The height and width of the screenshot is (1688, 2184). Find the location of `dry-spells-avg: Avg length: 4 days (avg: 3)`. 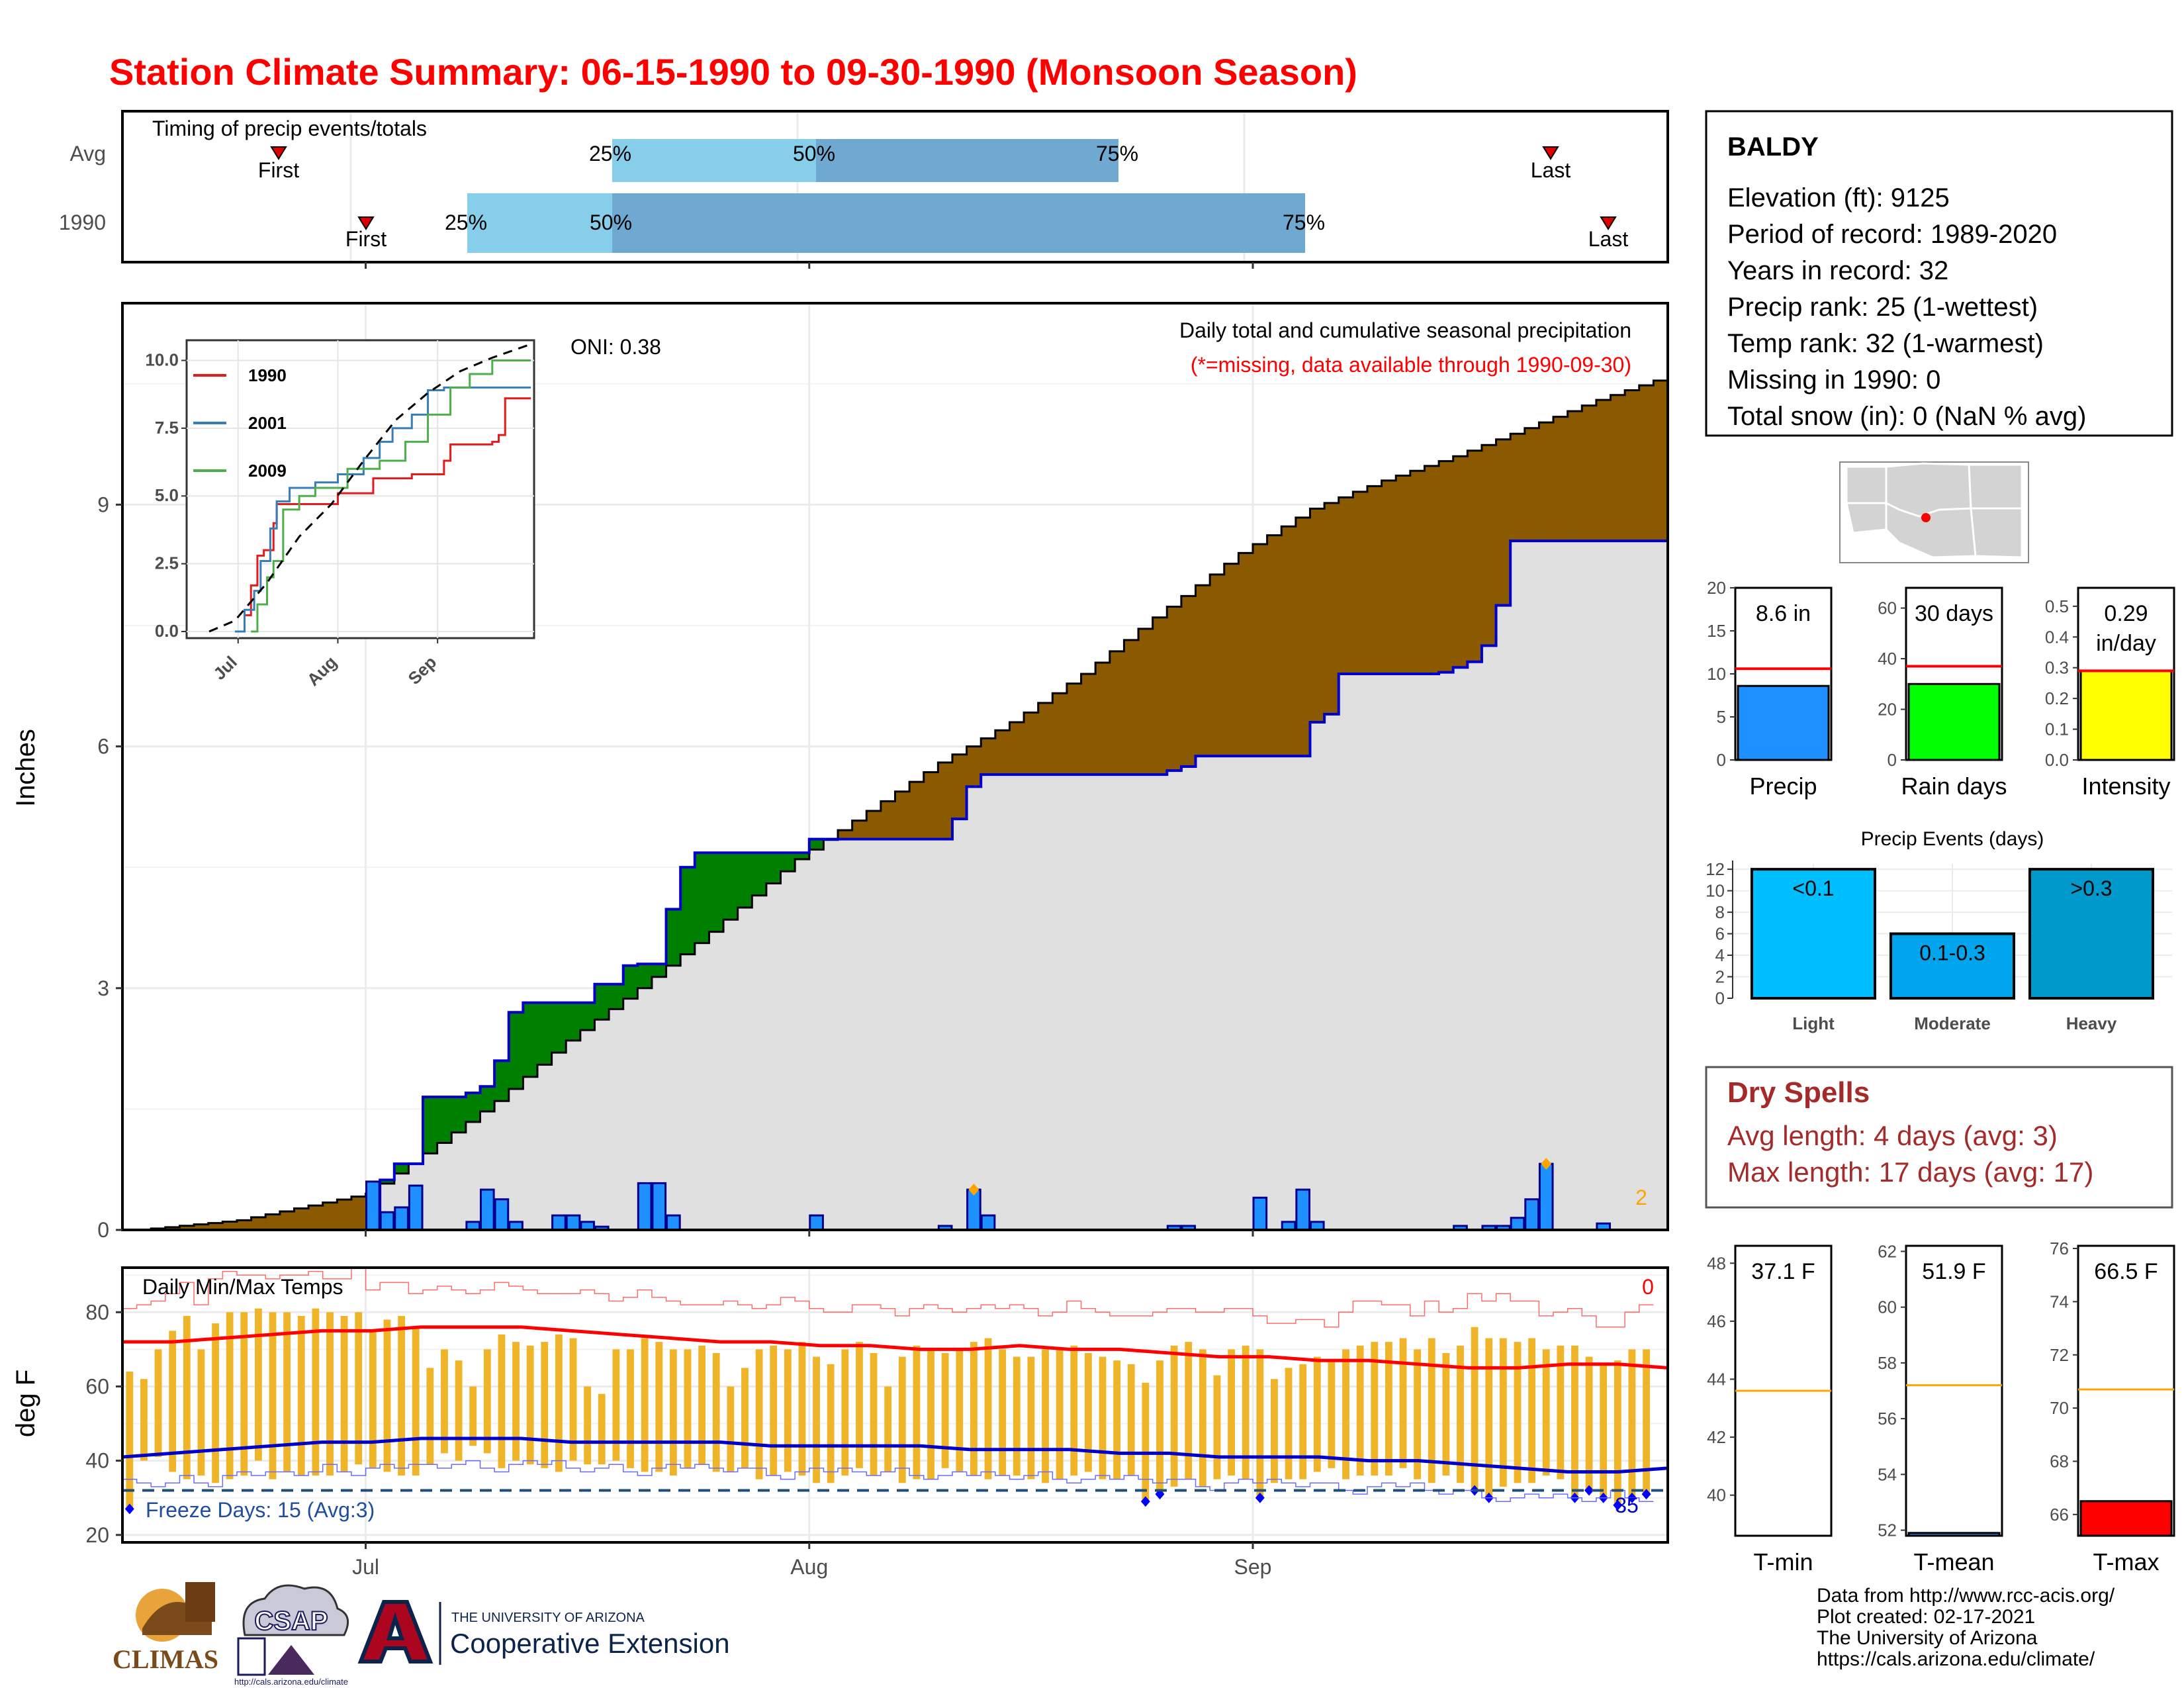

dry-spells-avg: Avg length: 4 days (avg: 3) is located at coordinates (1892, 1135).